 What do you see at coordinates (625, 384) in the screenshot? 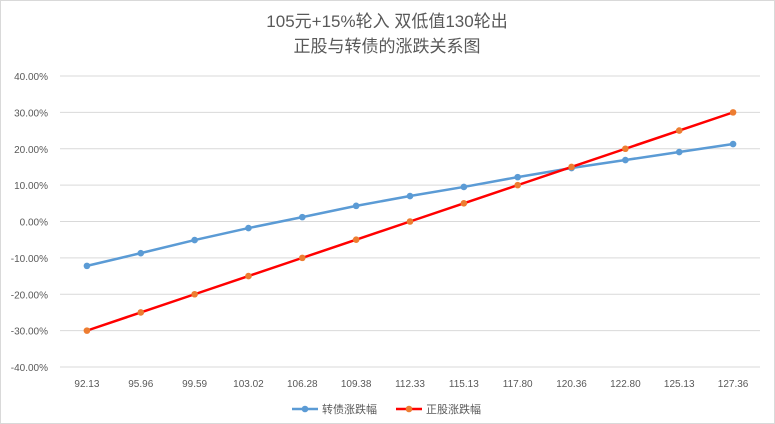
I see `x-tick-label: 122.80` at bounding box center [625, 384].